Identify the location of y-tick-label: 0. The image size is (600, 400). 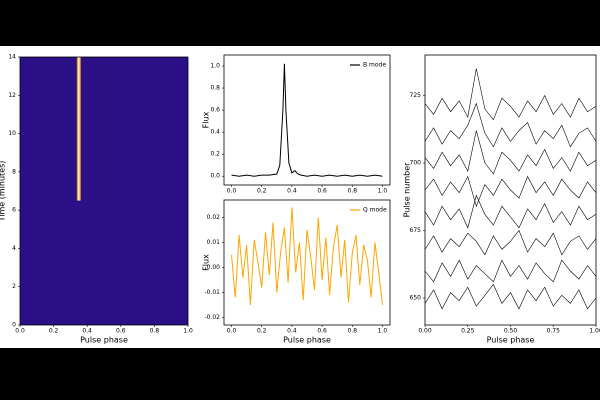
(14, 325).